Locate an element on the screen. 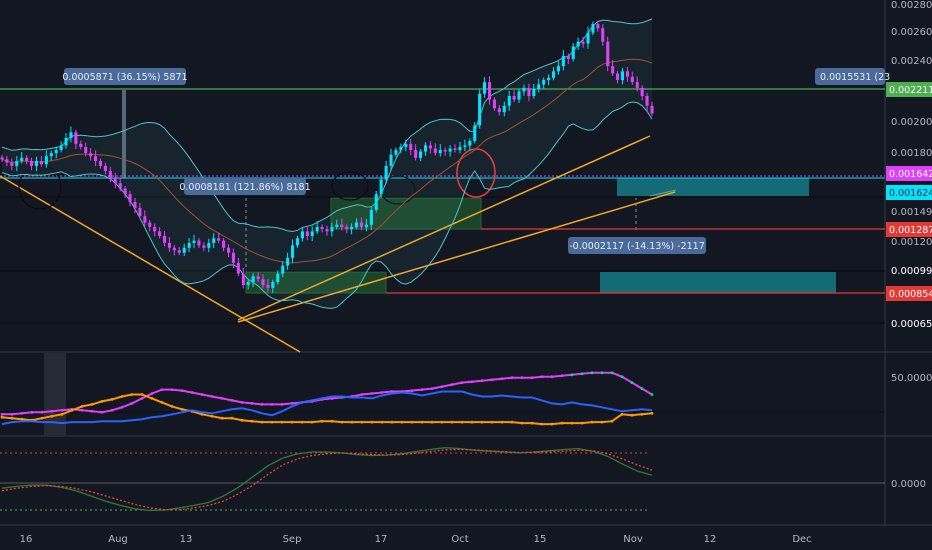 The height and width of the screenshot is (550, 932). indicator-pane-1: 50.0000 is located at coordinates (466, 394).